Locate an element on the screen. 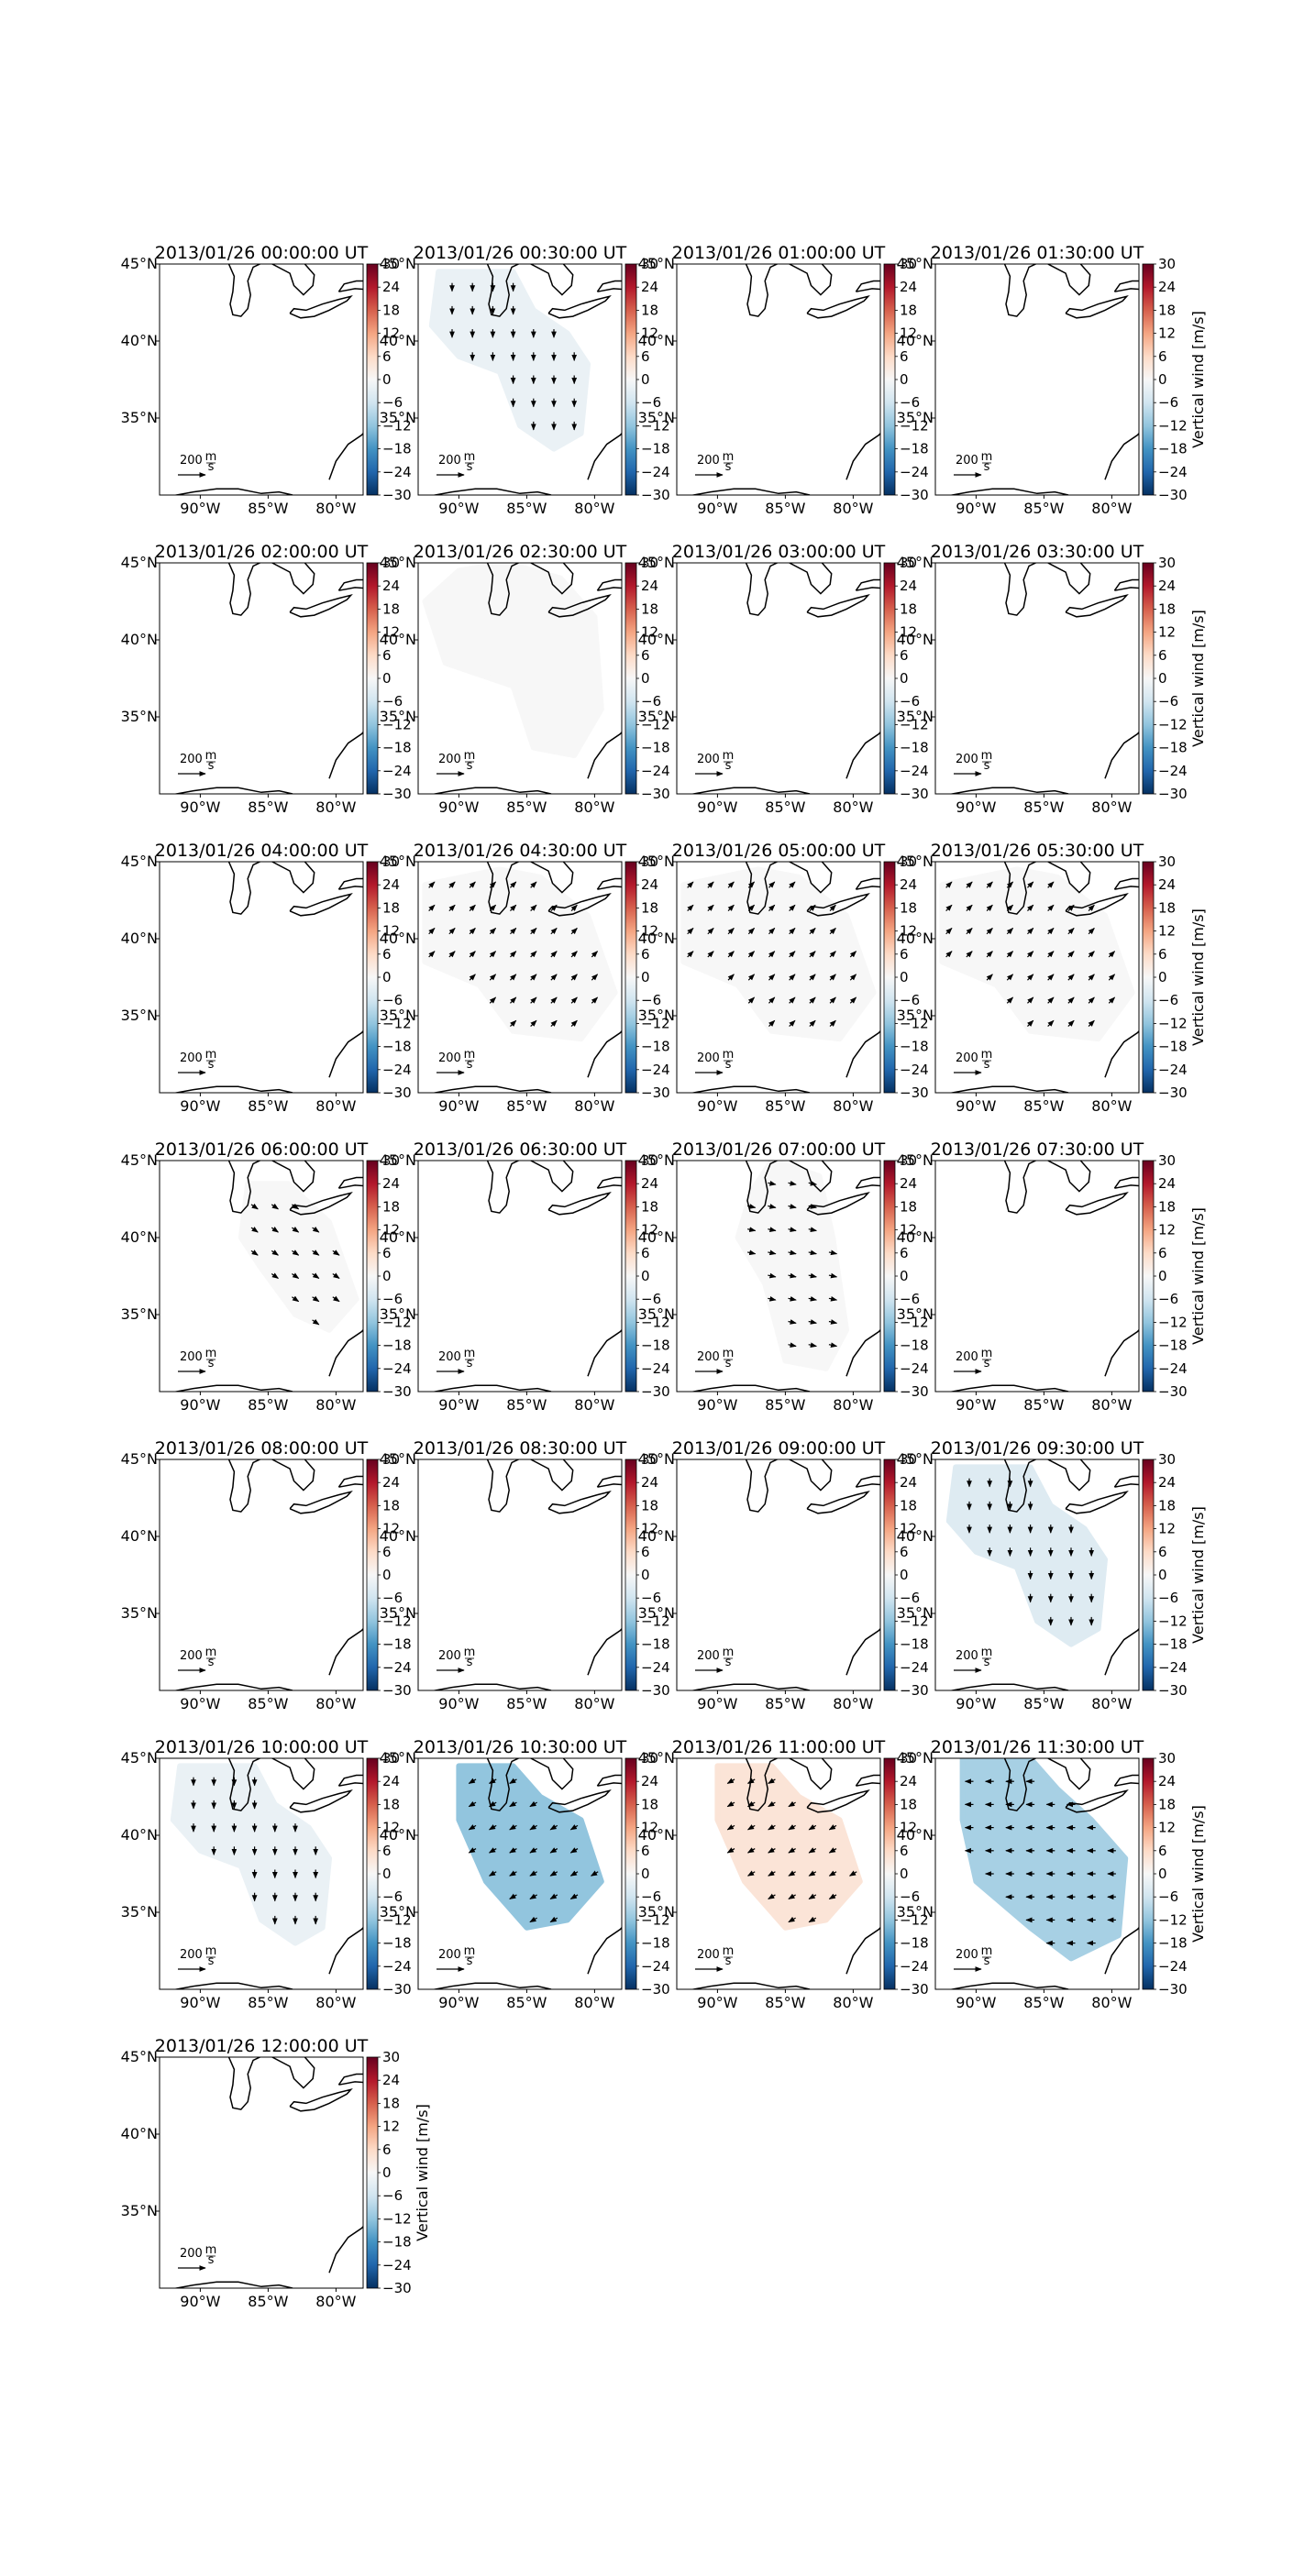 This screenshot has height=2576, width=1293. axes-frame is located at coordinates (261, 1873).